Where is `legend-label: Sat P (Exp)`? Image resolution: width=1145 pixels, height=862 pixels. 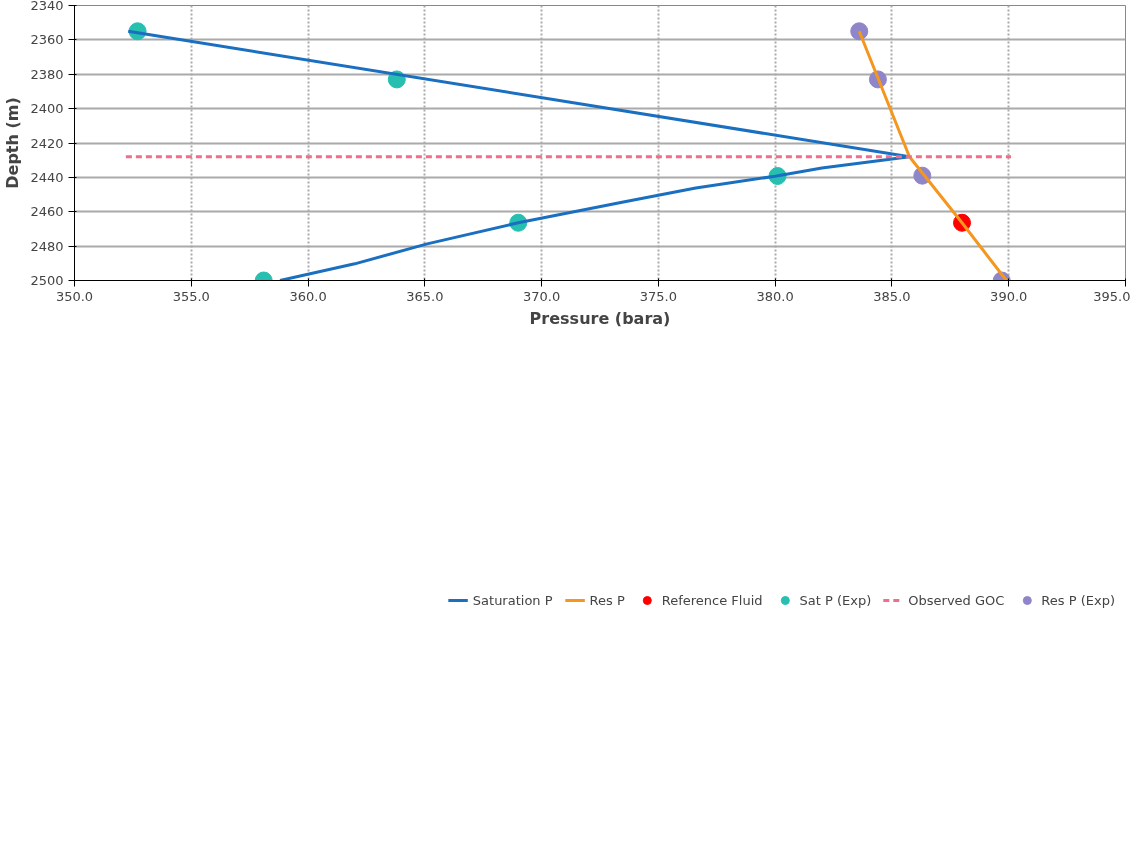
legend-label: Sat P (Exp) is located at coordinates (835, 600).